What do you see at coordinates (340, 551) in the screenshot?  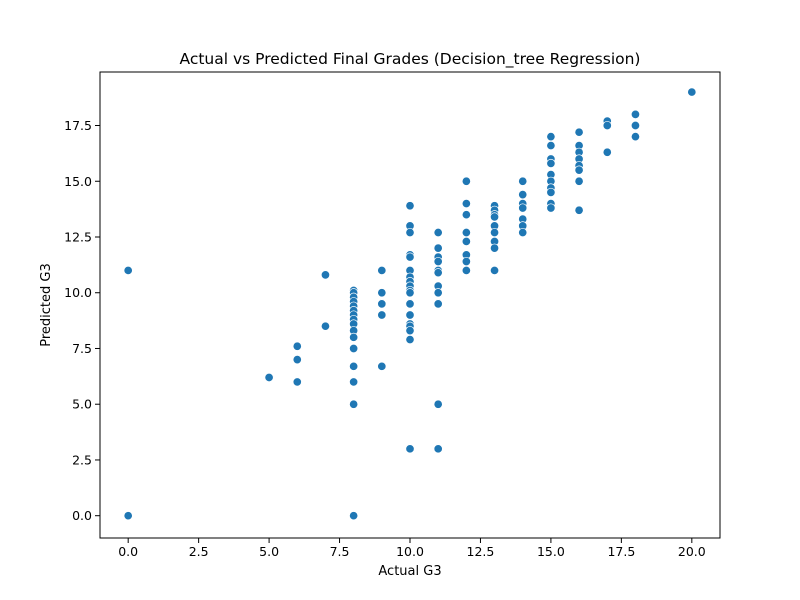 I see `x-tick-label: 7.5` at bounding box center [340, 551].